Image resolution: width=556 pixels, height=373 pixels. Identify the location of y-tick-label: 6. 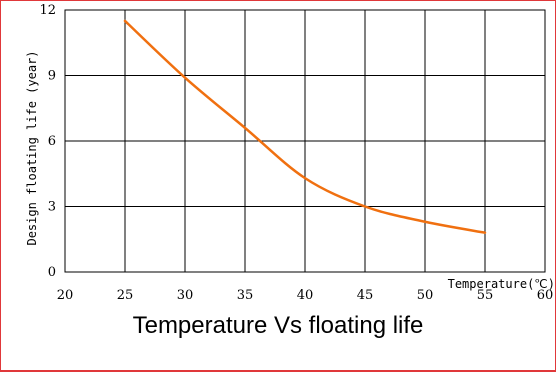
(52, 141).